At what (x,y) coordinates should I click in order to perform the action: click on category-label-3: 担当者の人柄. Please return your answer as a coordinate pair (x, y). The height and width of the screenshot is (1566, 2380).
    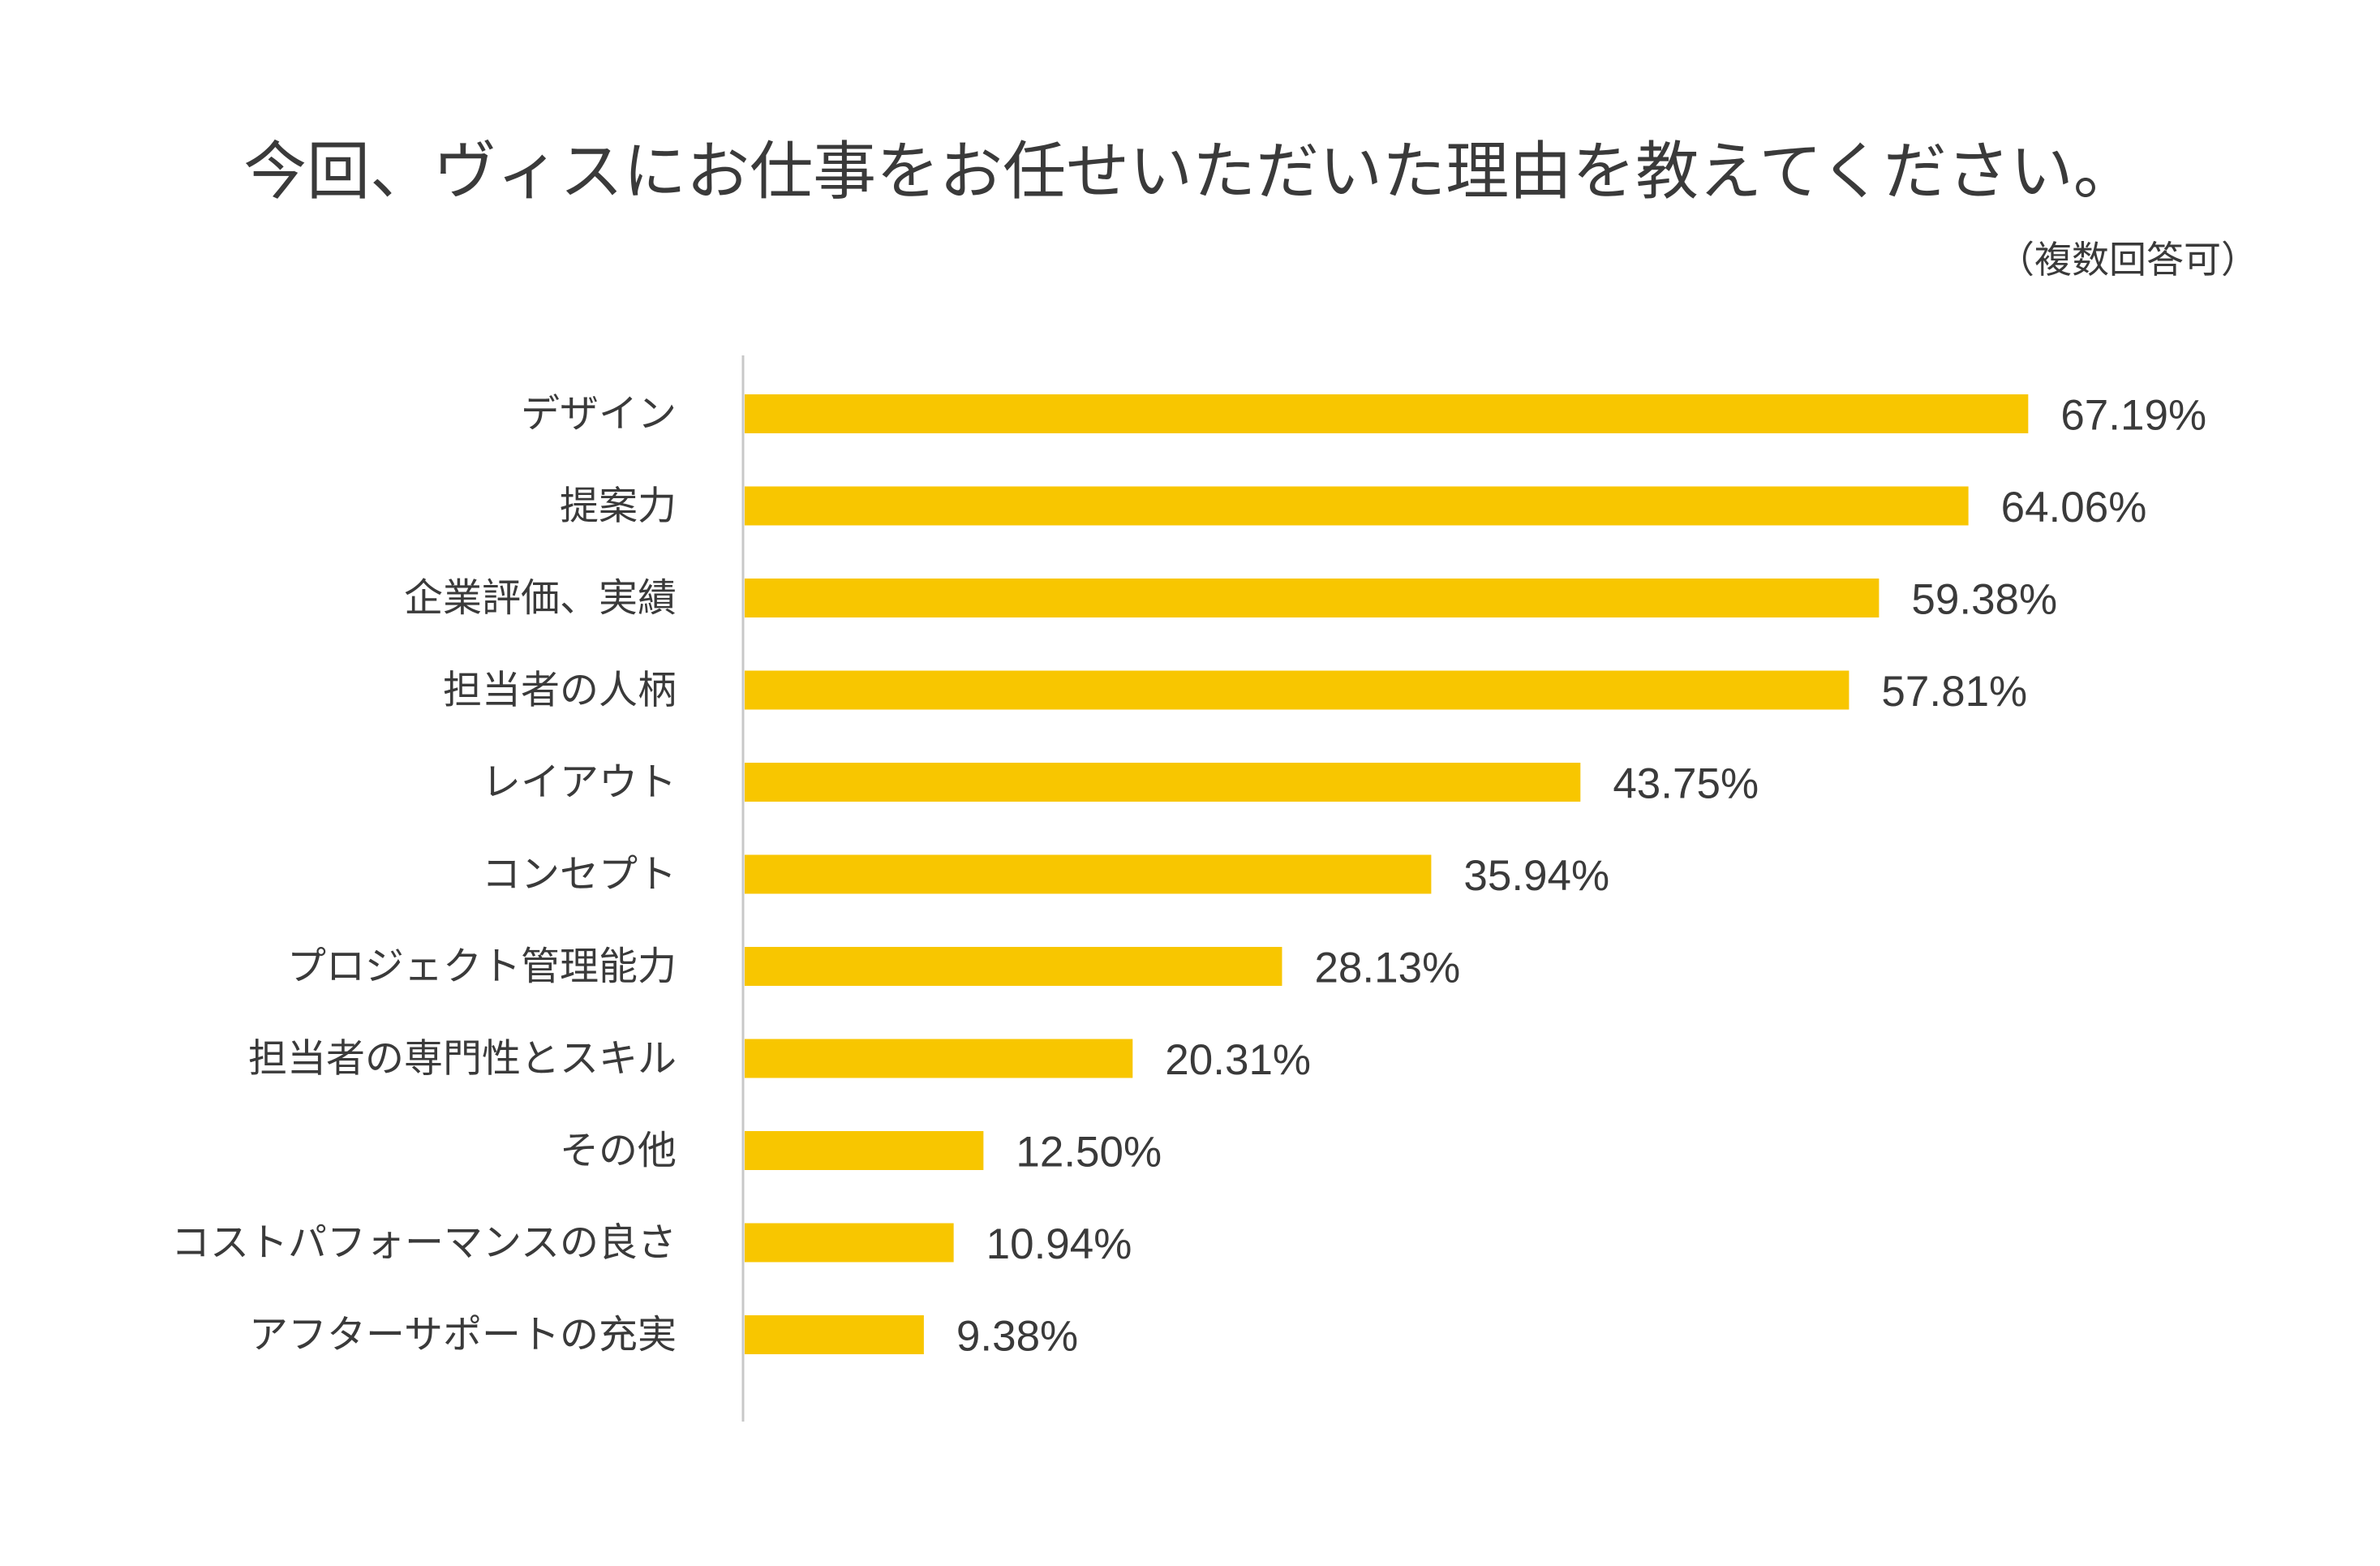
    Looking at the image, I should click on (560, 691).